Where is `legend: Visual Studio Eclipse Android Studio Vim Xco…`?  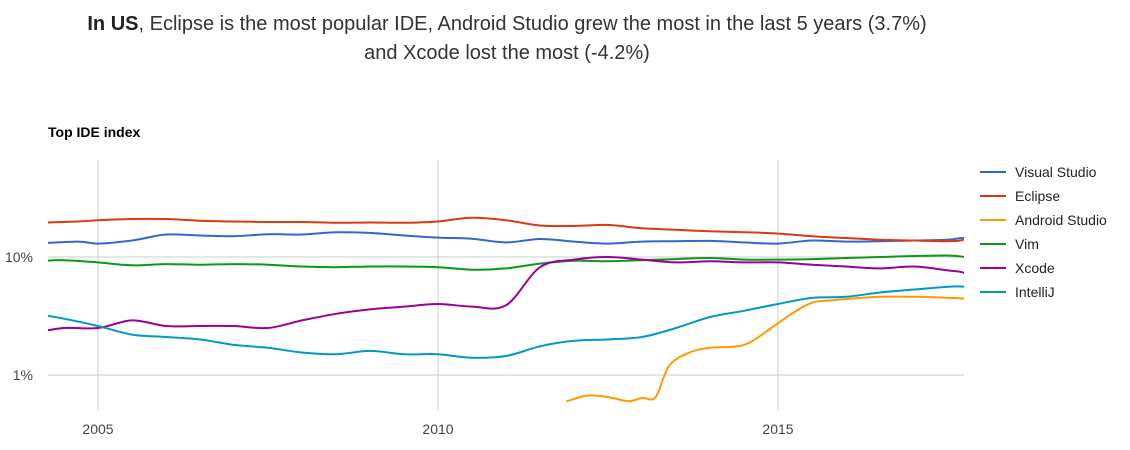
legend: Visual Studio Eclipse Android Studio Vim Xco… is located at coordinates (1043, 232).